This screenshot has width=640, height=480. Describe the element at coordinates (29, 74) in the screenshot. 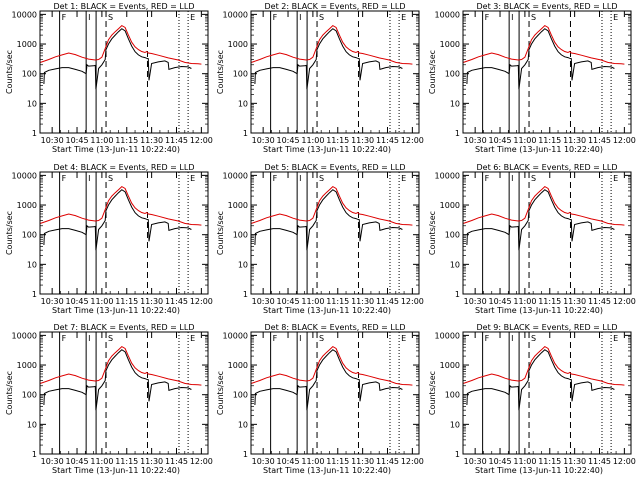

I see `y-tick-label: 100` at that location.